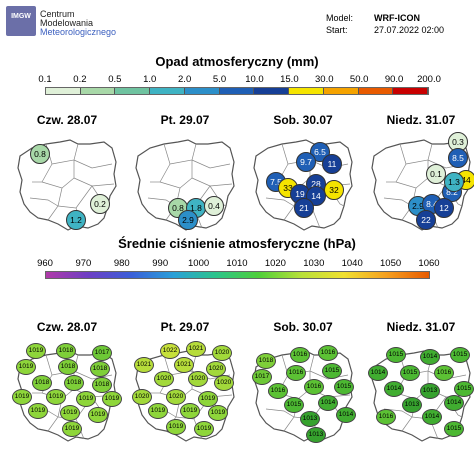  What do you see at coordinates (303, 184) in the screenshot?
I see `precip-map: 6.5 9.7 11 7.5 33 28 32 19 14 21` at bounding box center [303, 184].